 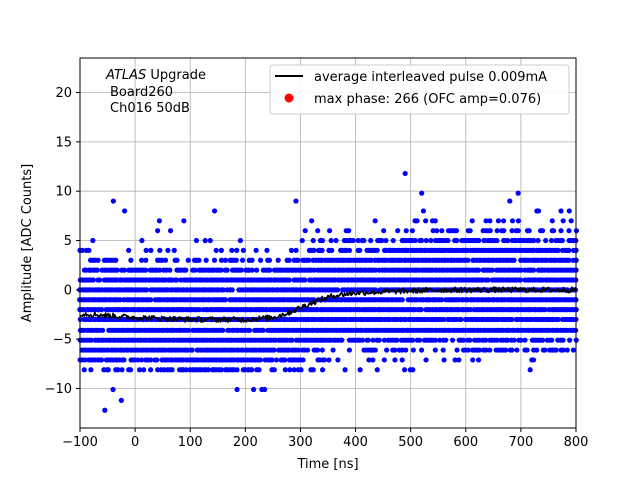 What do you see at coordinates (176, 75) in the screenshot?
I see `annotation-experiment-suffix: Upgrade` at bounding box center [176, 75].